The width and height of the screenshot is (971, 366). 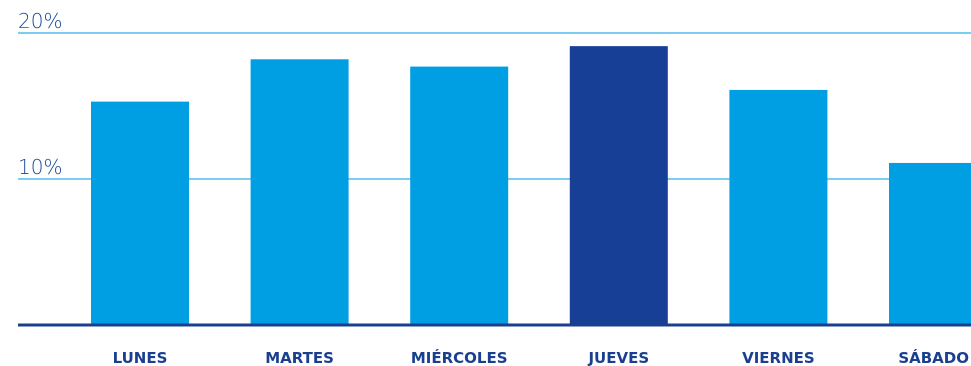 What do you see at coordinates (299, 192) in the screenshot?
I see `bar-martes` at bounding box center [299, 192].